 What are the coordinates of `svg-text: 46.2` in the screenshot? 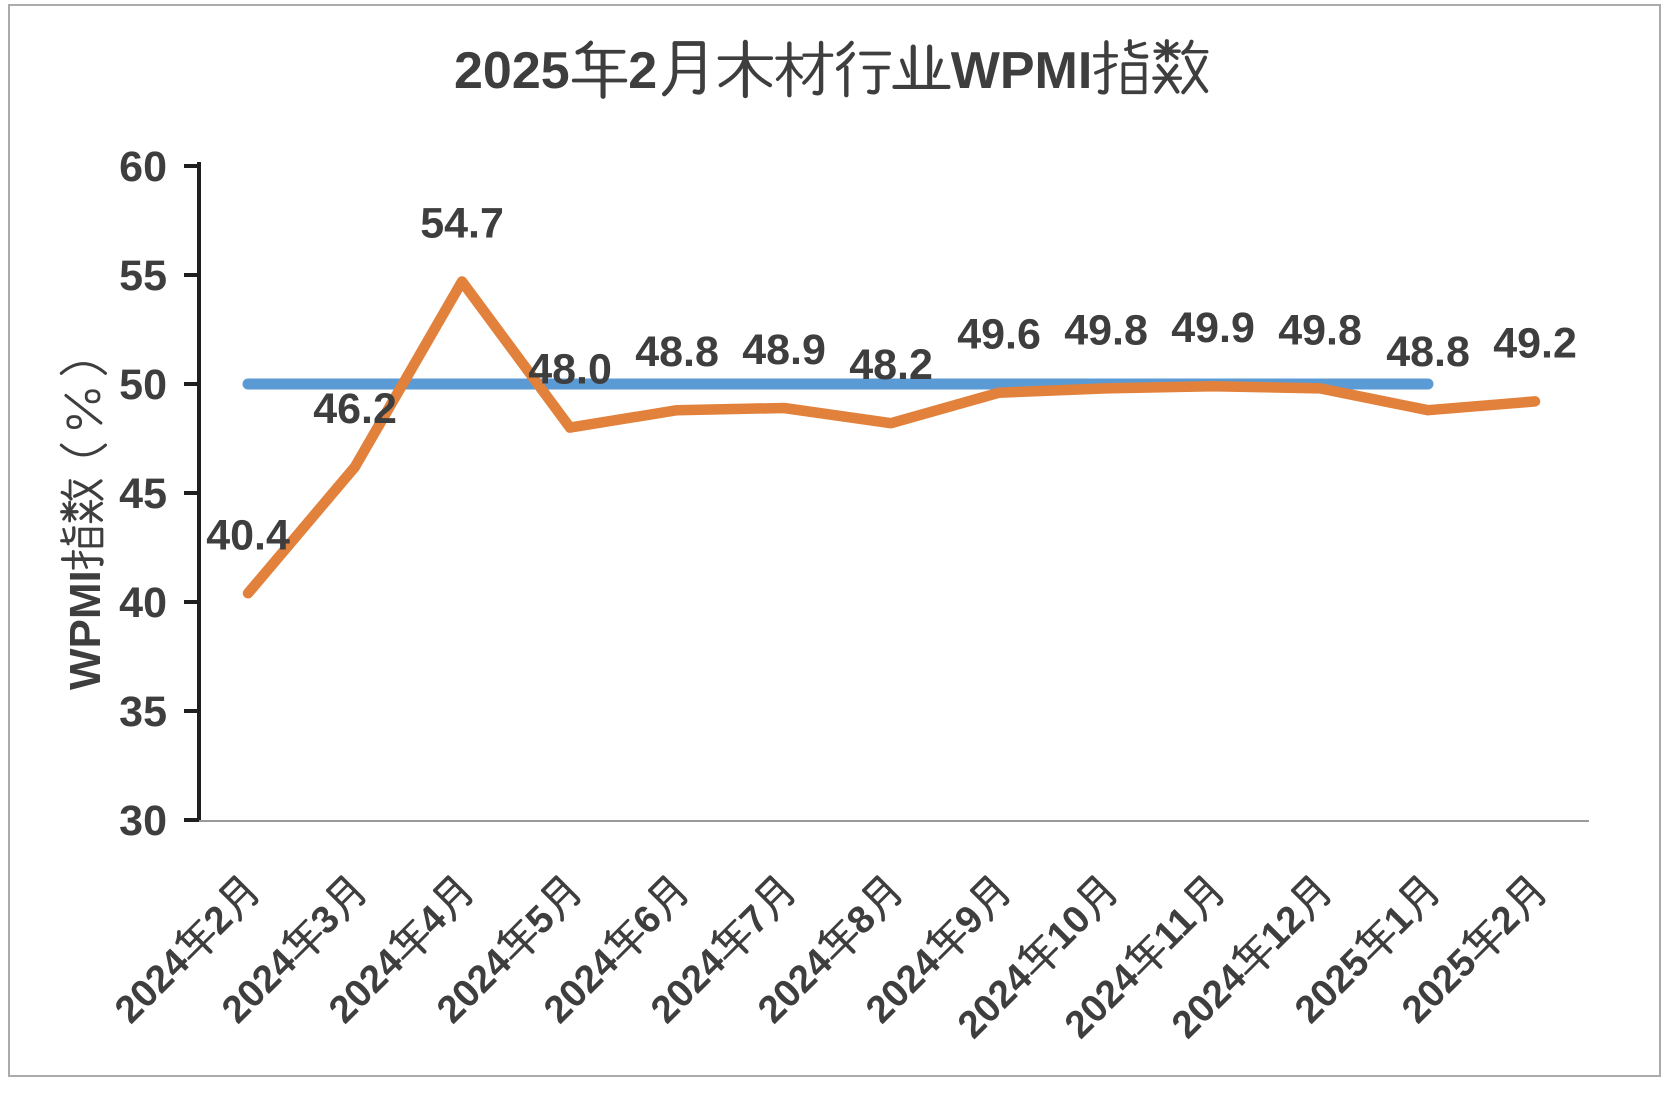 It's located at (355, 409).